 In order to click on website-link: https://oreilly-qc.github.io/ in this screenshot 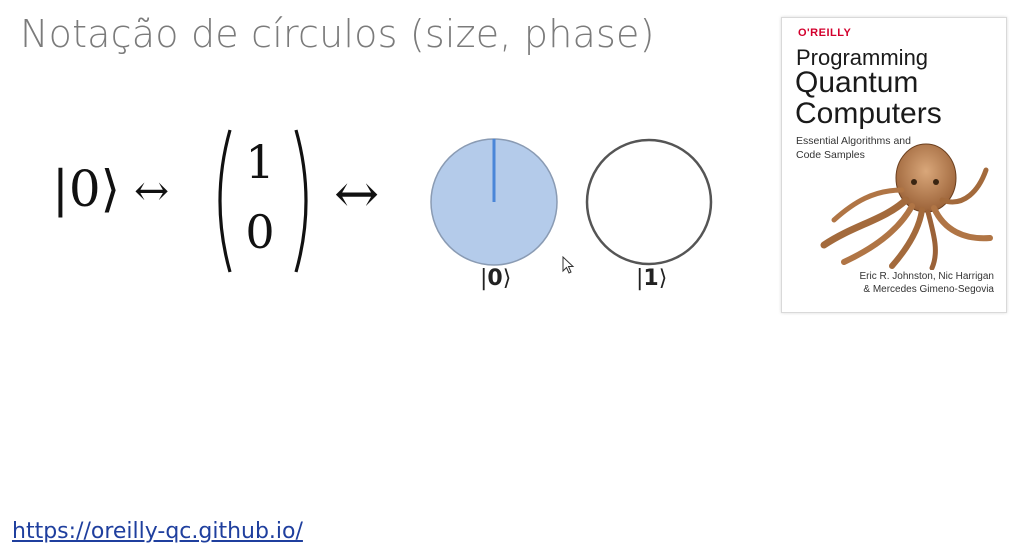, I will do `click(157, 531)`.